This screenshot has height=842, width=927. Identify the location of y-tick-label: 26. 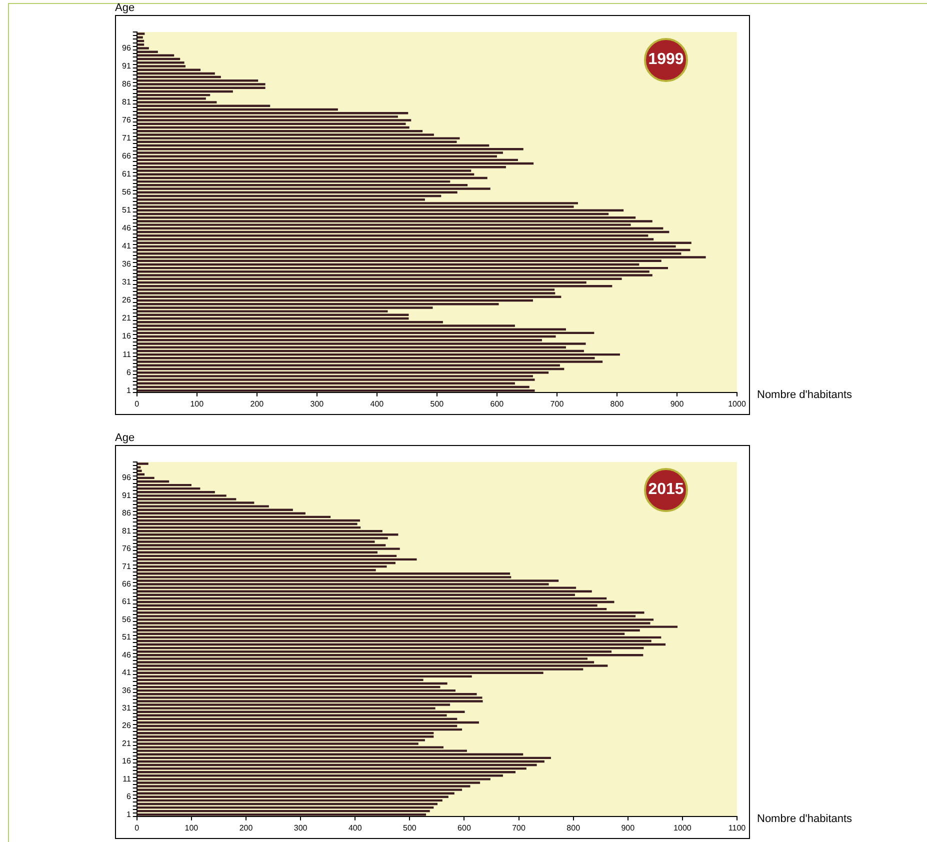
(127, 300).